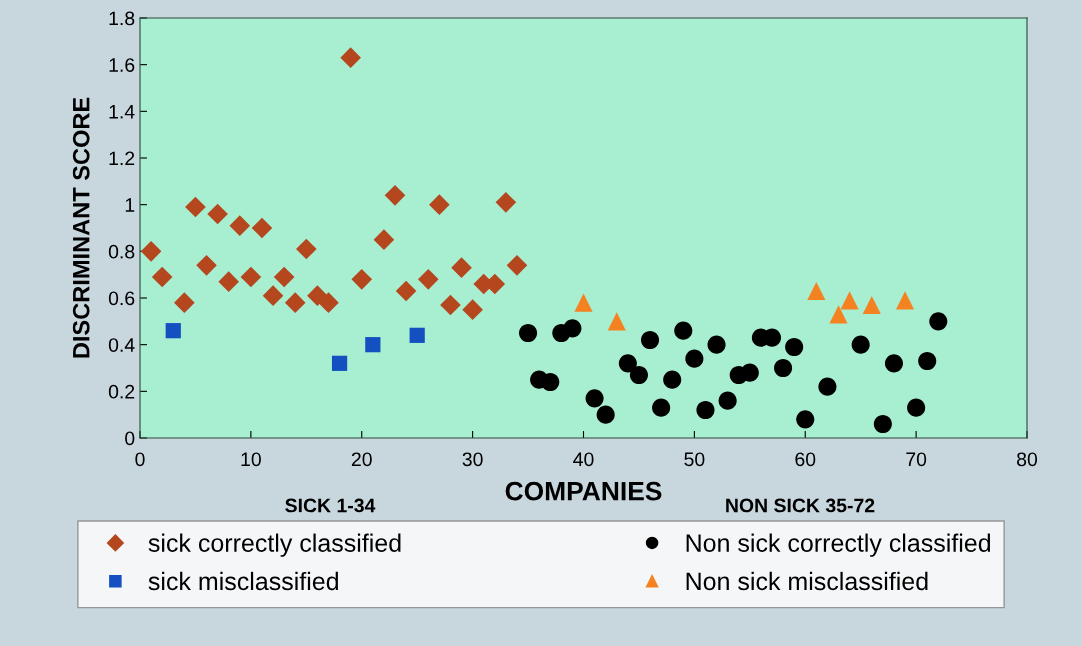 The height and width of the screenshot is (646, 1082). I want to click on legend-label: sick misclassified, so click(243, 581).